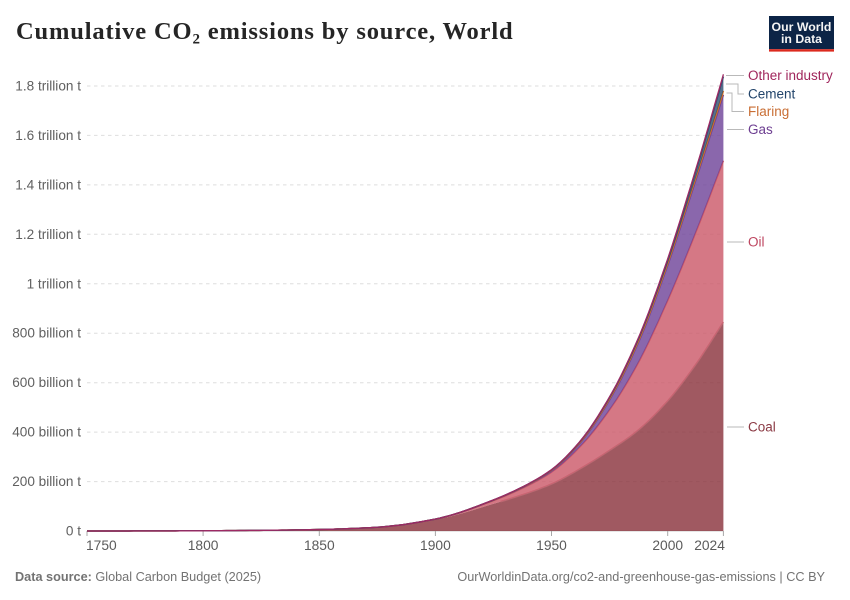 The image size is (850, 600). What do you see at coordinates (48, 184) in the screenshot?
I see `svg-text: 1.4 trillion t` at bounding box center [48, 184].